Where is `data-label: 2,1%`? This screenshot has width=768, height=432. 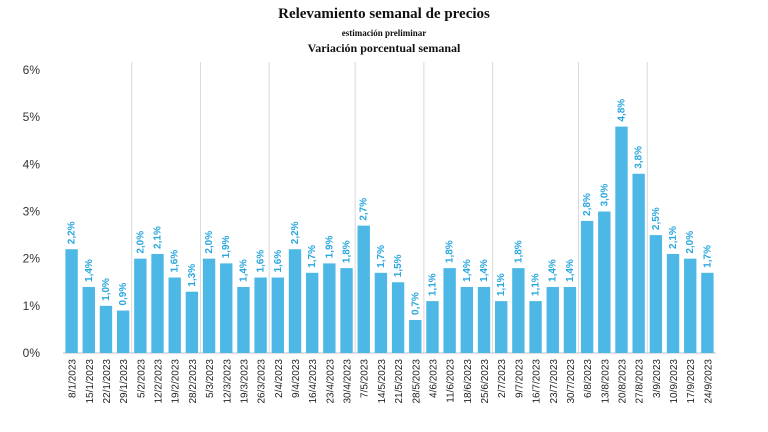
data-label: 2,1% is located at coordinates (158, 237).